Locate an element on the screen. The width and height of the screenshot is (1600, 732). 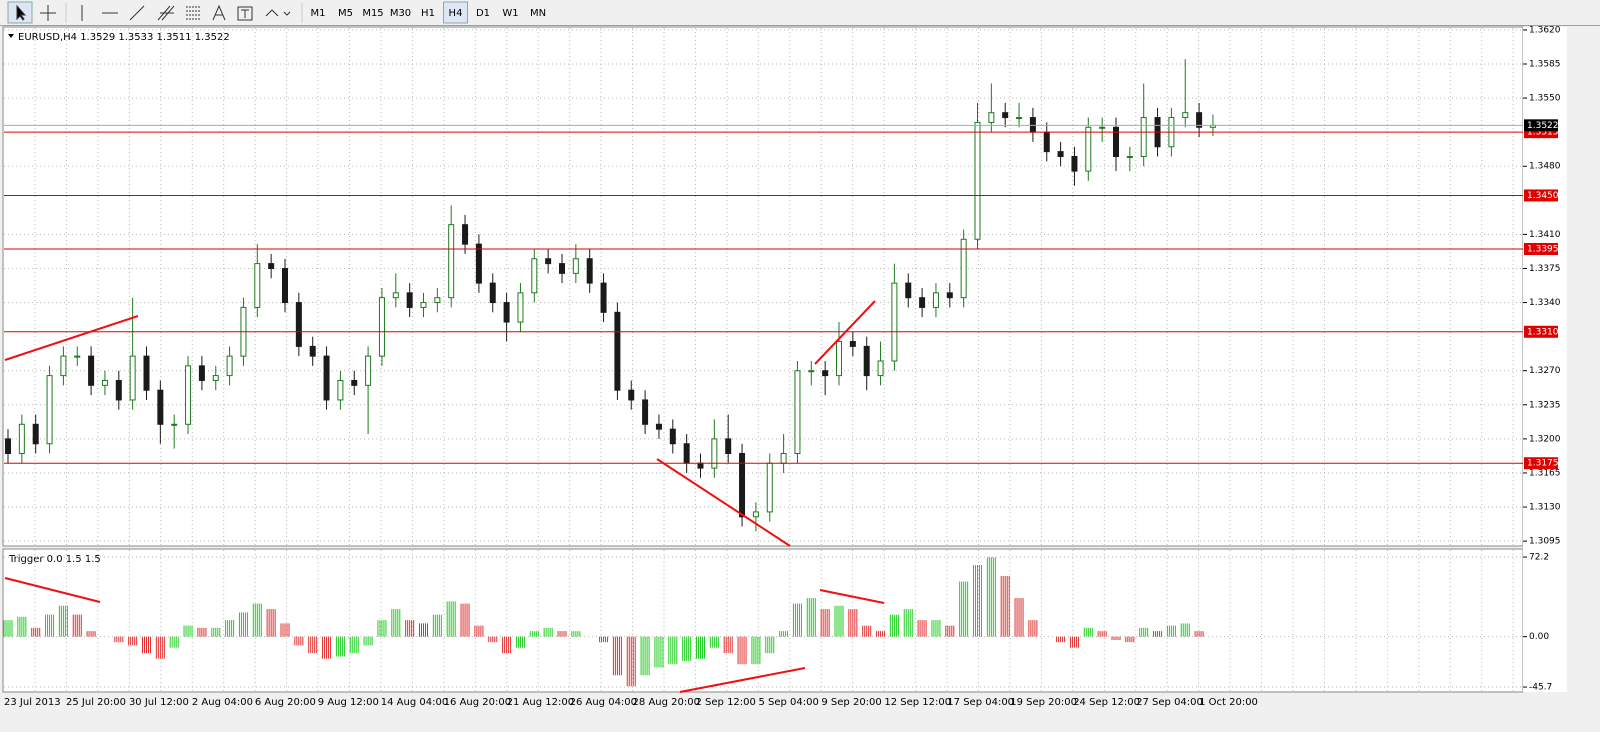
y-tick-label: 1.3480 is located at coordinates (1545, 167).